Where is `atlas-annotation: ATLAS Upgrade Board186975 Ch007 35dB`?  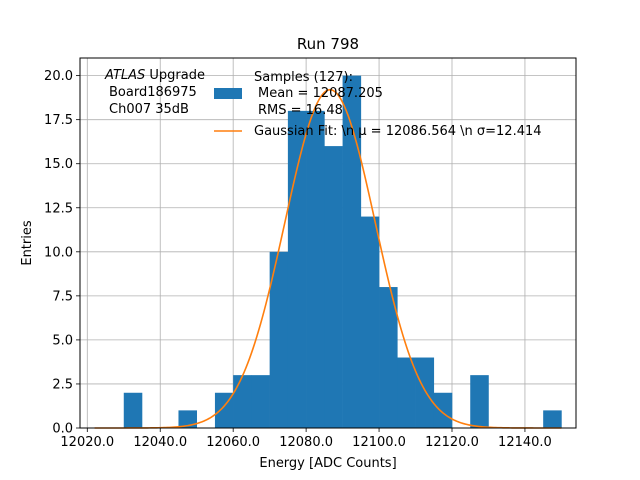
atlas-annotation: ATLAS Upgrade Board186975 Ch007 35dB is located at coordinates (154, 92).